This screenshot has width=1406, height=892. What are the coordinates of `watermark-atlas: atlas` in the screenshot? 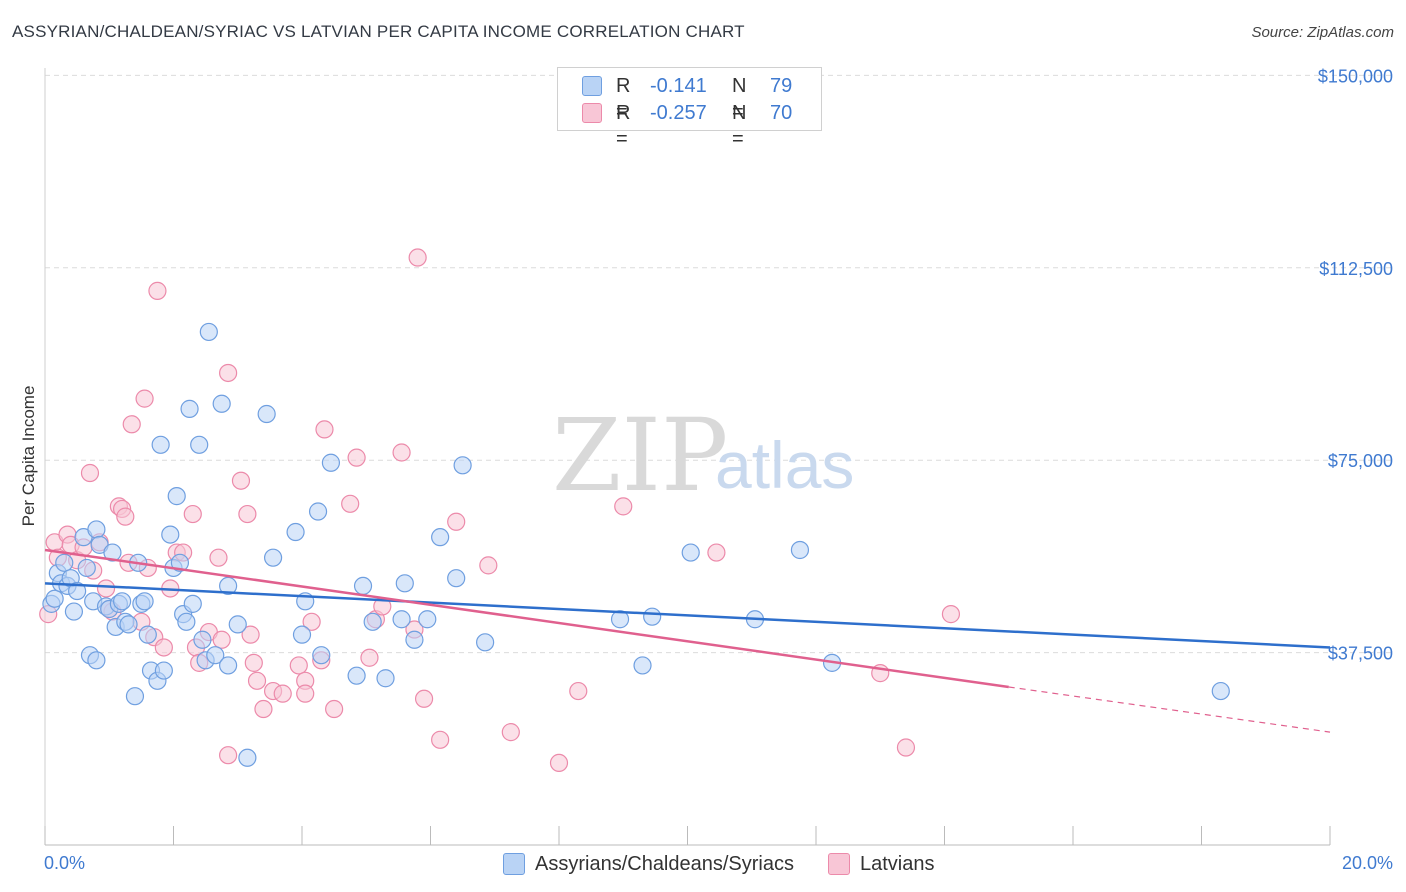 It's located at (784, 465).